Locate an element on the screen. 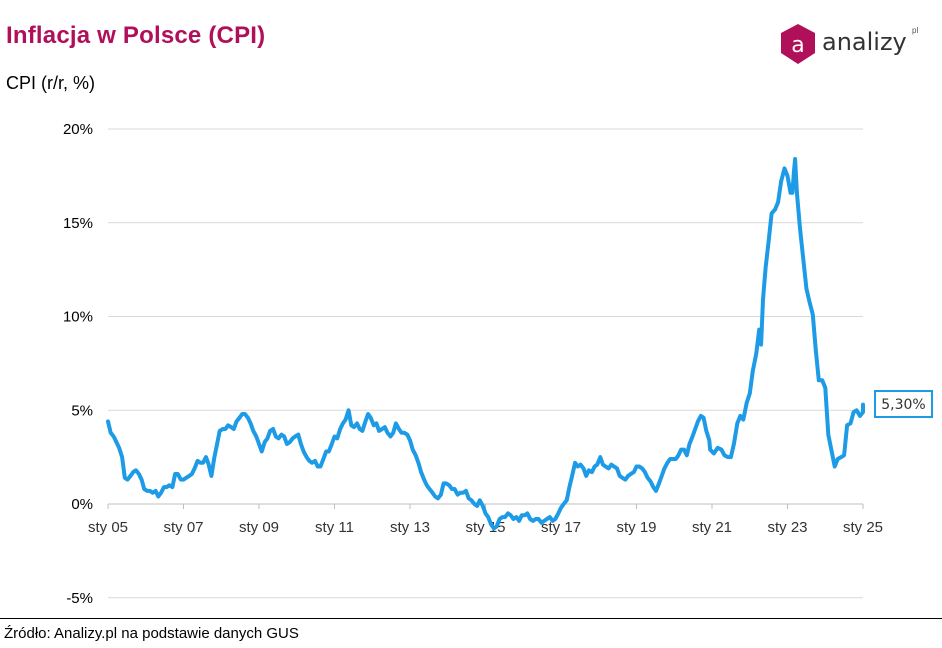  analizy-logo: a analizy pl is located at coordinates (853, 45).